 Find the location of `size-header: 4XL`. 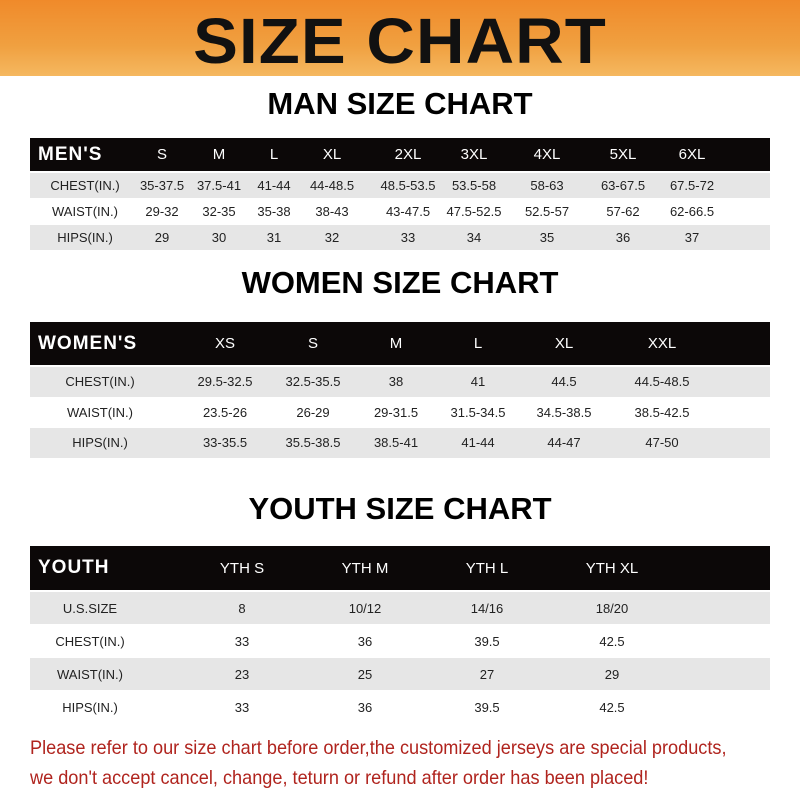

size-header: 4XL is located at coordinates (547, 154).